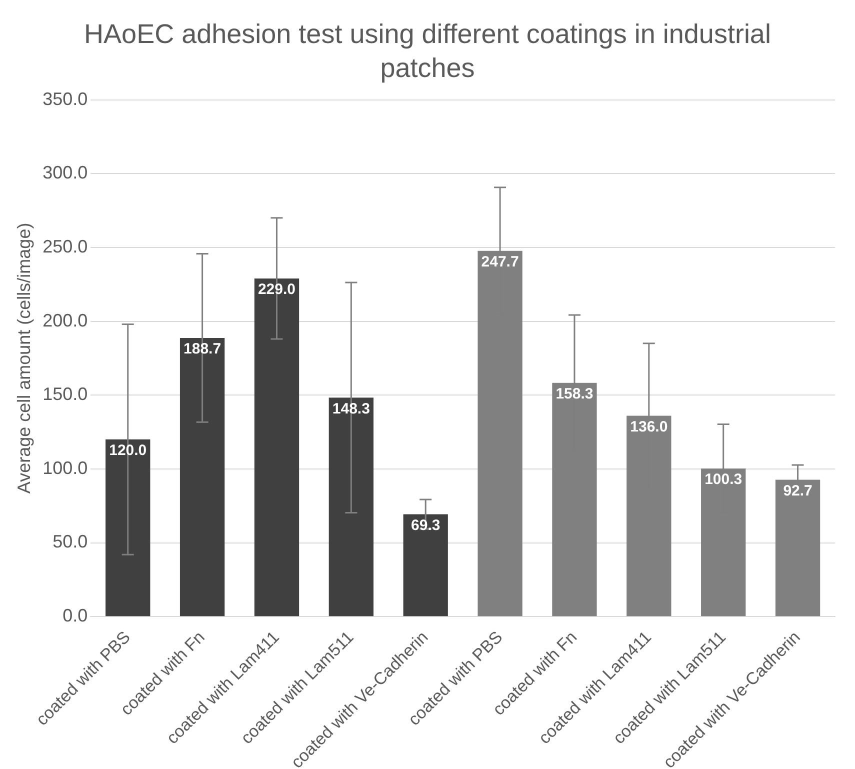 This screenshot has height=769, width=855. What do you see at coordinates (24, 358) in the screenshot?
I see `y-axis-title: Average cell amount (cells/image)` at bounding box center [24, 358].